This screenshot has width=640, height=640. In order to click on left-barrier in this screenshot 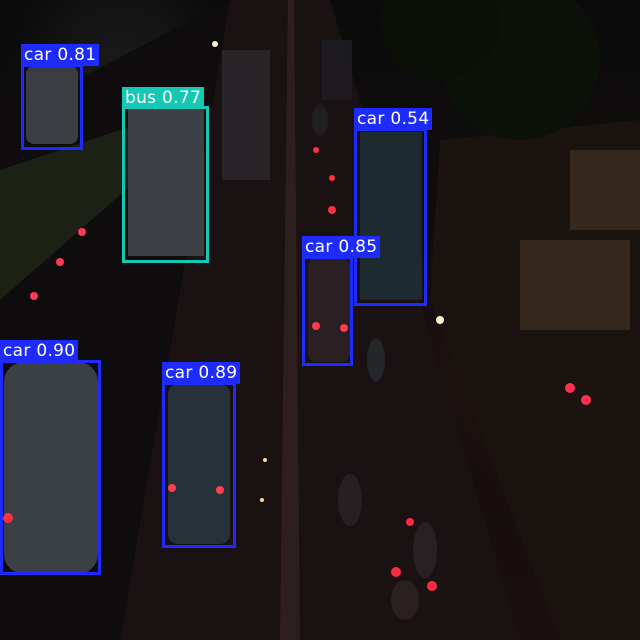, I will do `click(80, 210)`.